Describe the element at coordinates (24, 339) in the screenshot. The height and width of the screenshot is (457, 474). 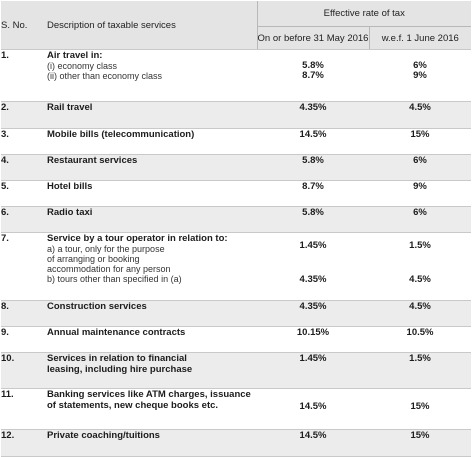
I see `row-number: 9.` at that location.